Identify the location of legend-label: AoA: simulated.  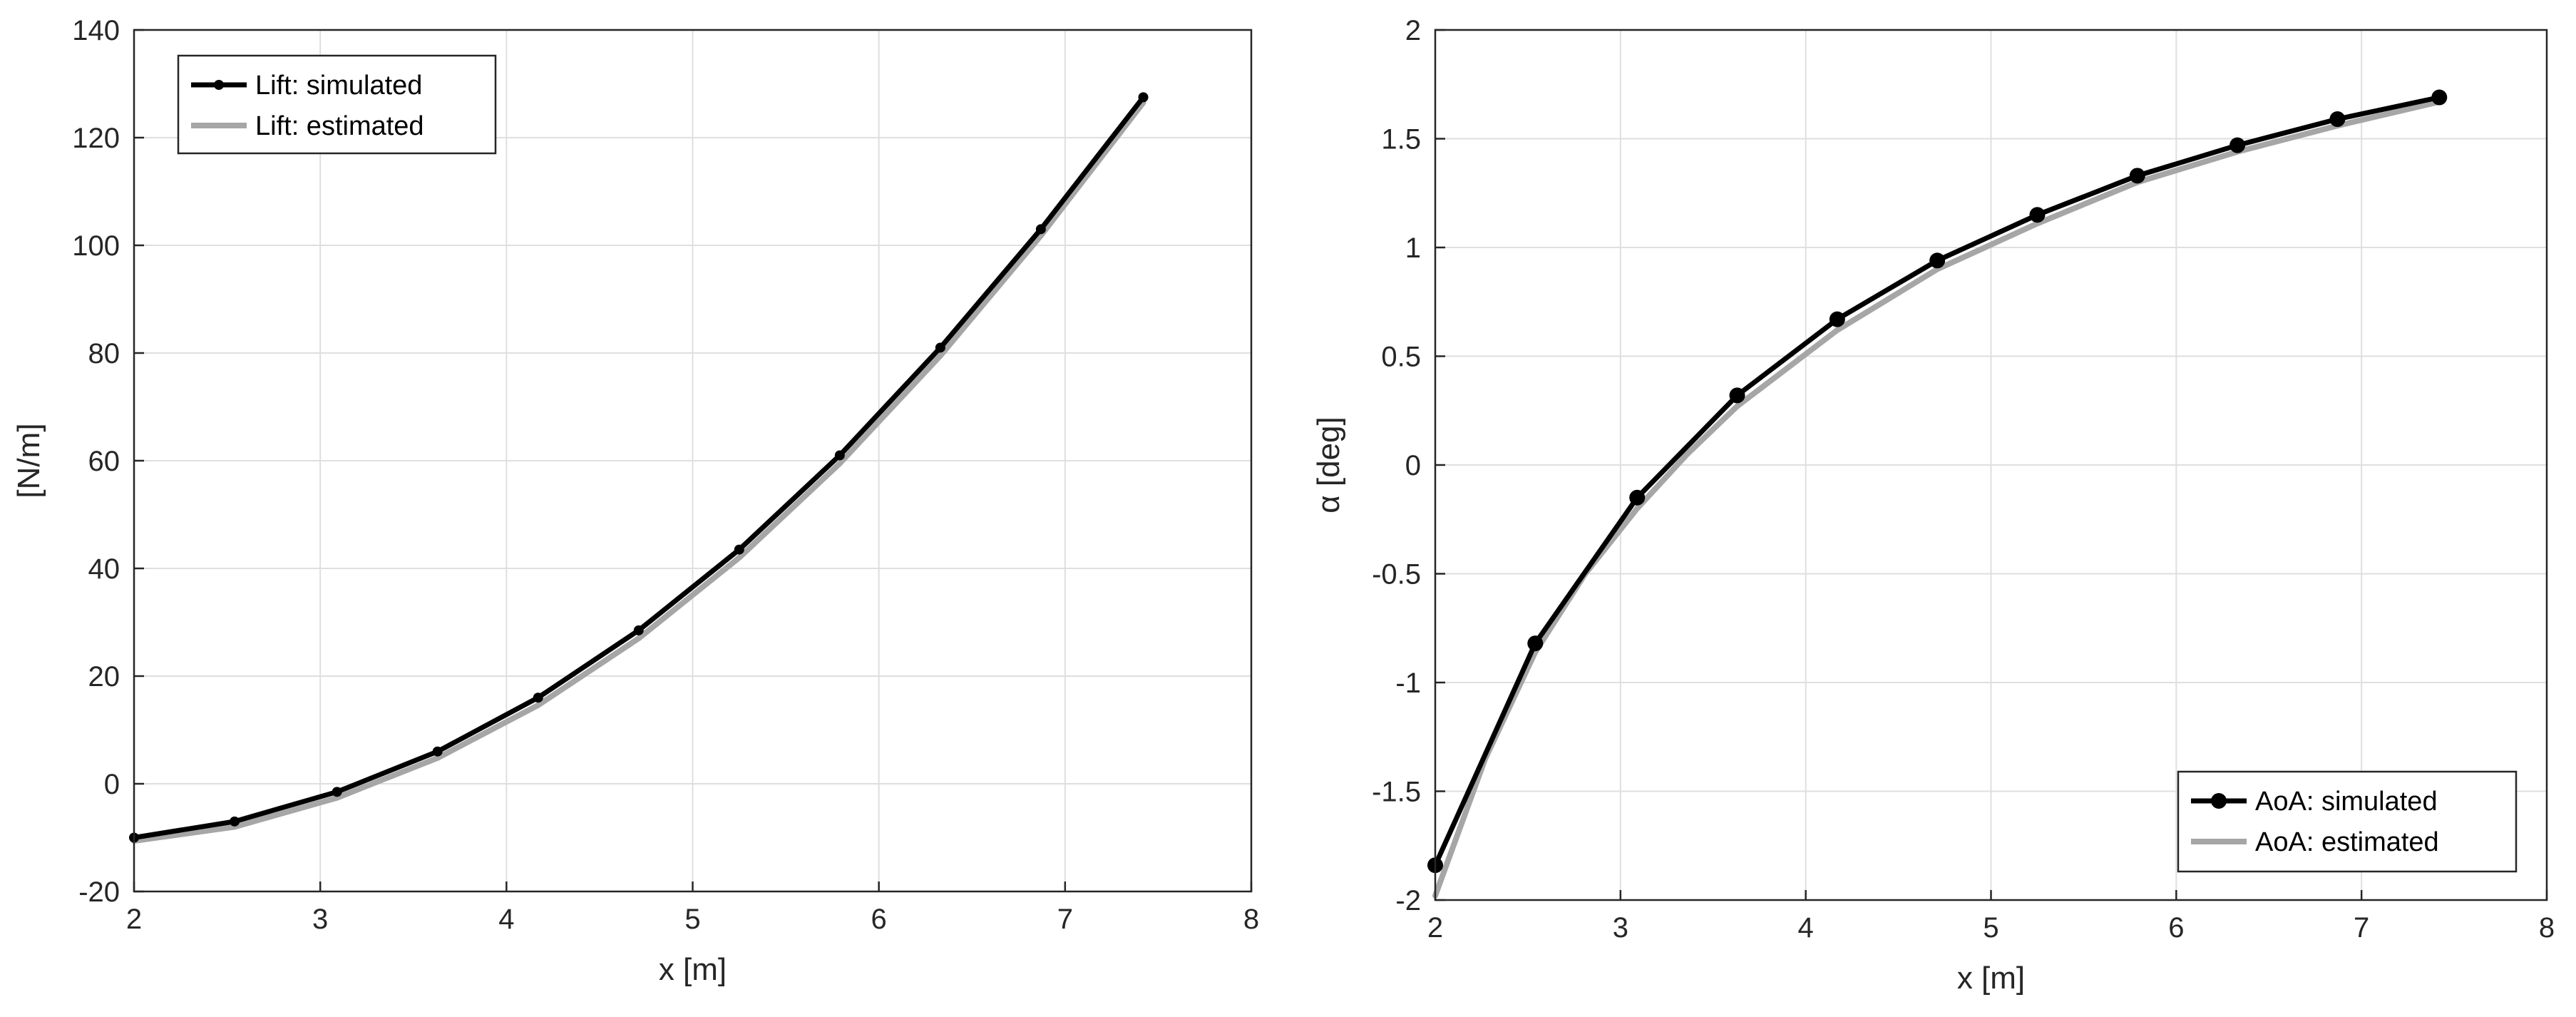
(2346, 802).